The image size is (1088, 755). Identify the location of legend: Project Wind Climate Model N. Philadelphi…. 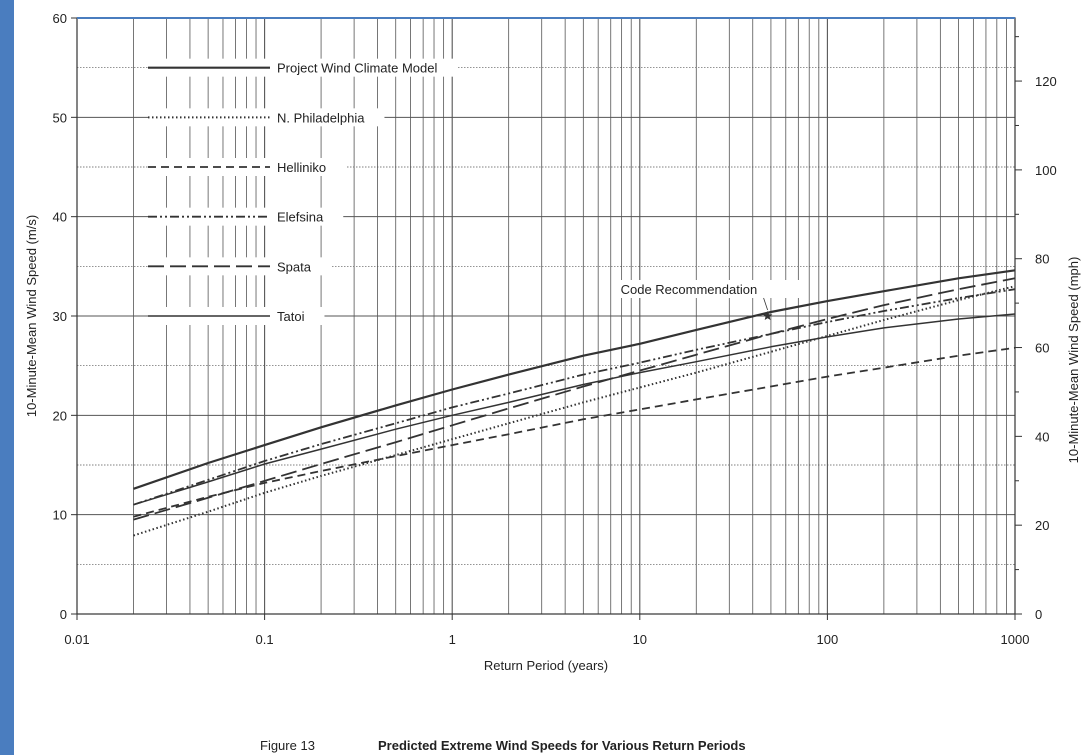
(303, 191).